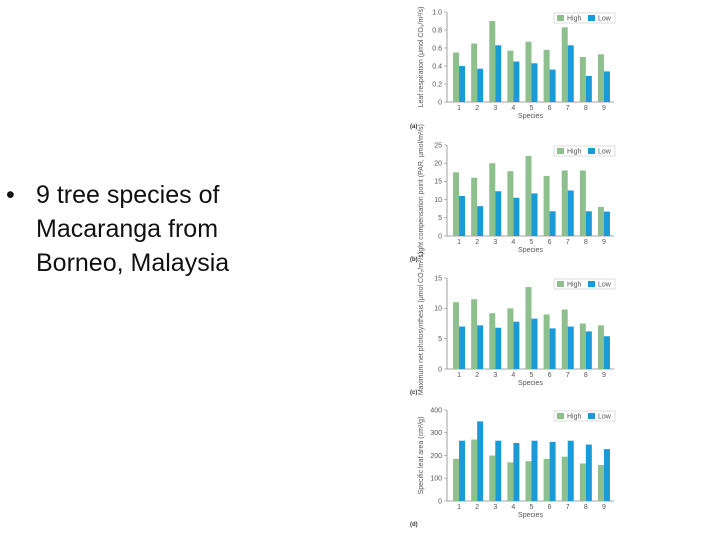  I want to click on y-tick-label: 0.2, so click(437, 84).